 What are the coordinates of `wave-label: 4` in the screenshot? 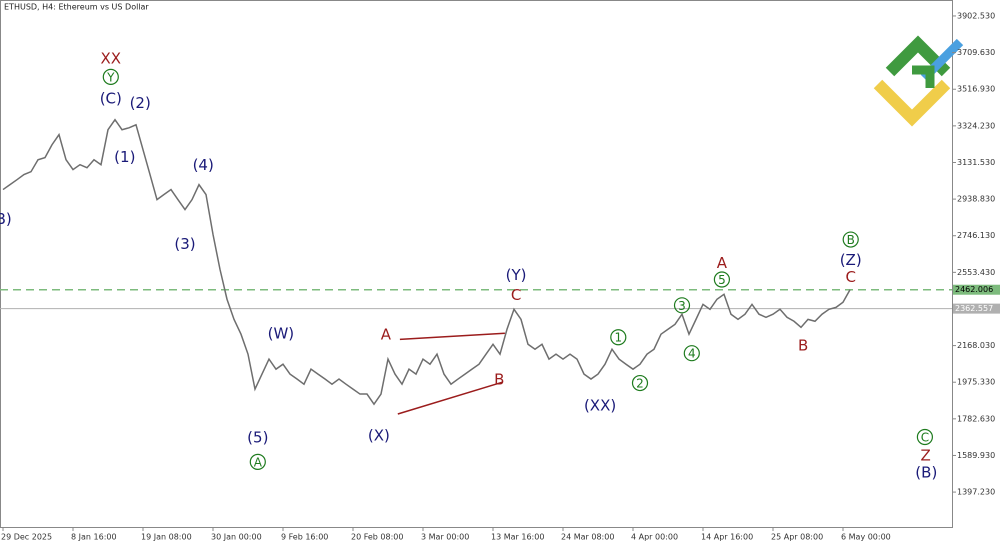 It's located at (692, 354).